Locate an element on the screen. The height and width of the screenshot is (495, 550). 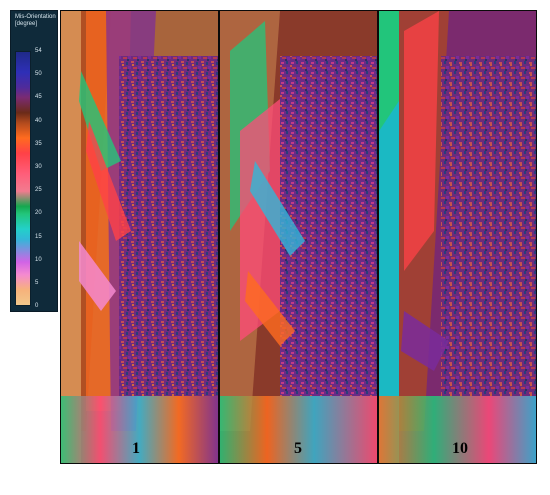
legend-title: Mis-Orientation [degree] is located at coordinates (35, 21).